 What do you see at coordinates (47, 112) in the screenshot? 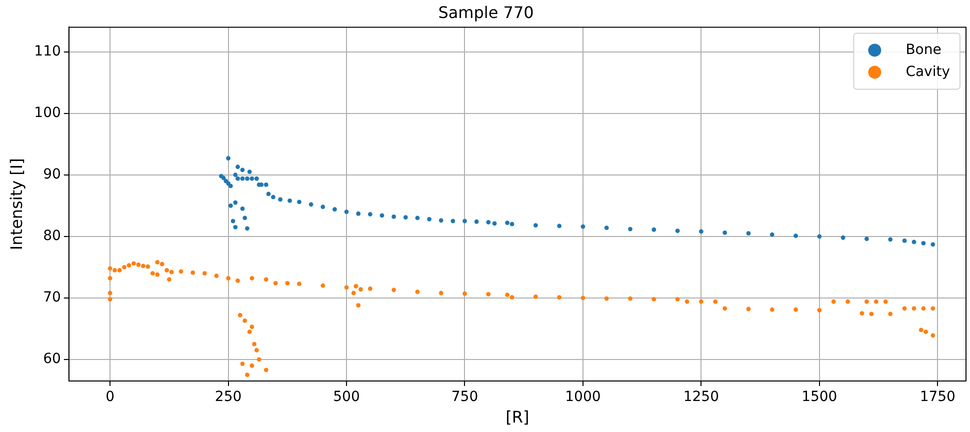
I see `y-tick-label: 100` at bounding box center [47, 112].